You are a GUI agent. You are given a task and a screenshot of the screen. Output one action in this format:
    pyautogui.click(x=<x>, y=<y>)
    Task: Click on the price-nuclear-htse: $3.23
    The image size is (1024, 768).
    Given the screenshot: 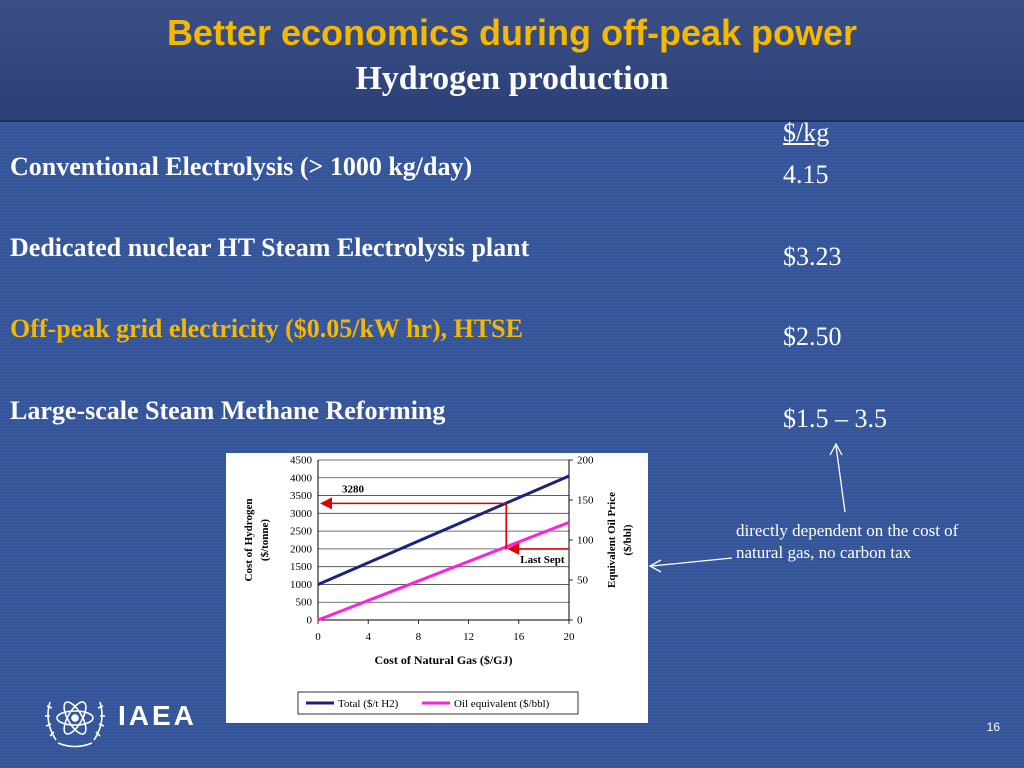 What is the action you would take?
    pyautogui.click(x=812, y=256)
    